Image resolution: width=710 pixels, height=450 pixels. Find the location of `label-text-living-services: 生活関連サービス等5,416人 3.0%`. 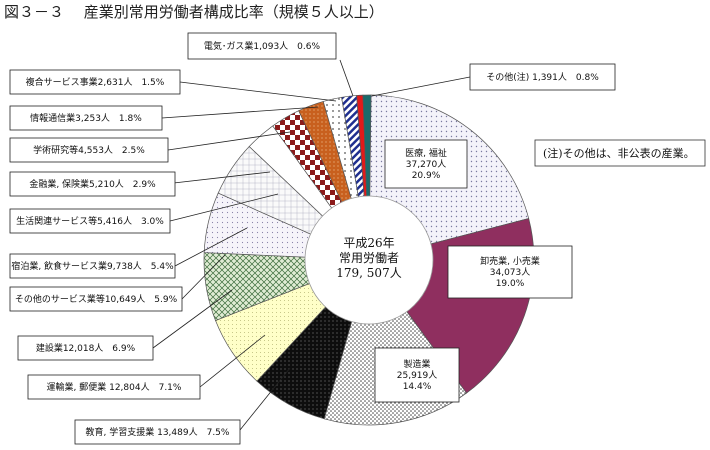

label-text-living-services: 生活関連サービス等5,416人 3.0% is located at coordinates (90, 221).